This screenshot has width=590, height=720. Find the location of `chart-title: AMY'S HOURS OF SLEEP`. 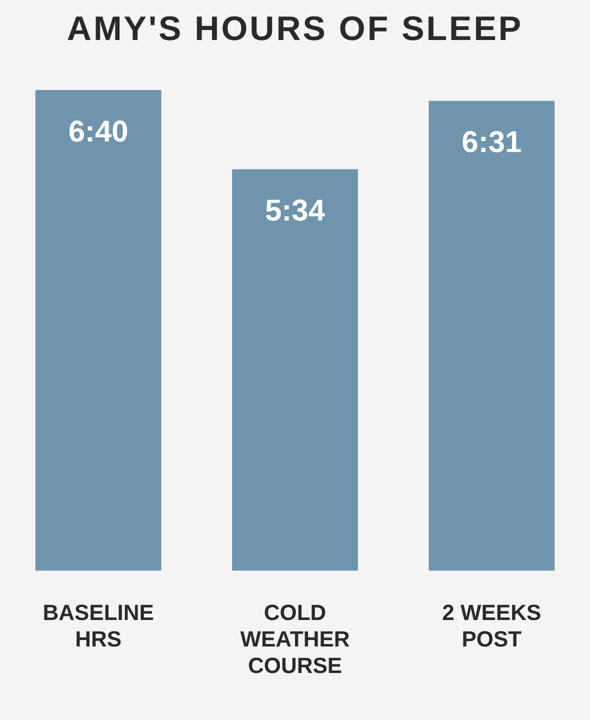

chart-title: AMY'S HOURS OF SLEEP is located at coordinates (295, 29).